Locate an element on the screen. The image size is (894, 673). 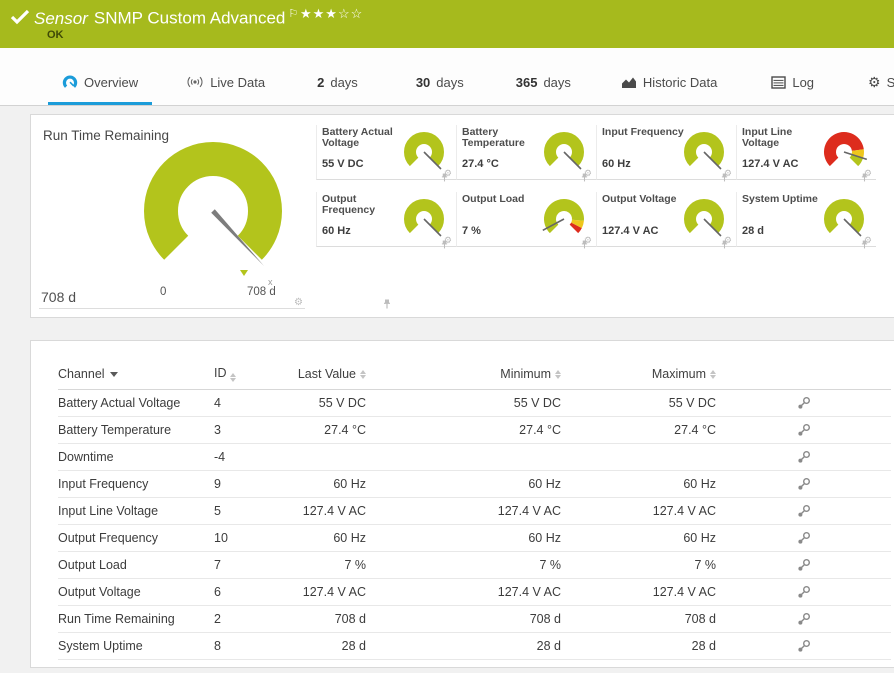
gauge-battery-temperature: Battery Temperature 27.4 °C ⚙ is located at coordinates (526, 153).